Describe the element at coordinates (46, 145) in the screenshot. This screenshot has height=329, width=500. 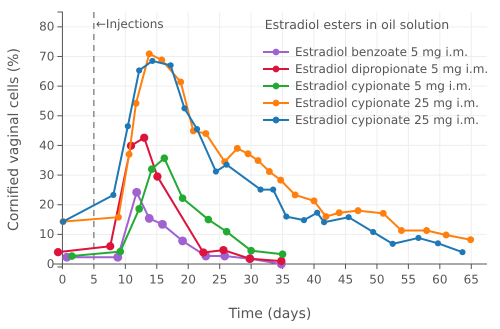
I see `y-tick-label: 40` at that location.